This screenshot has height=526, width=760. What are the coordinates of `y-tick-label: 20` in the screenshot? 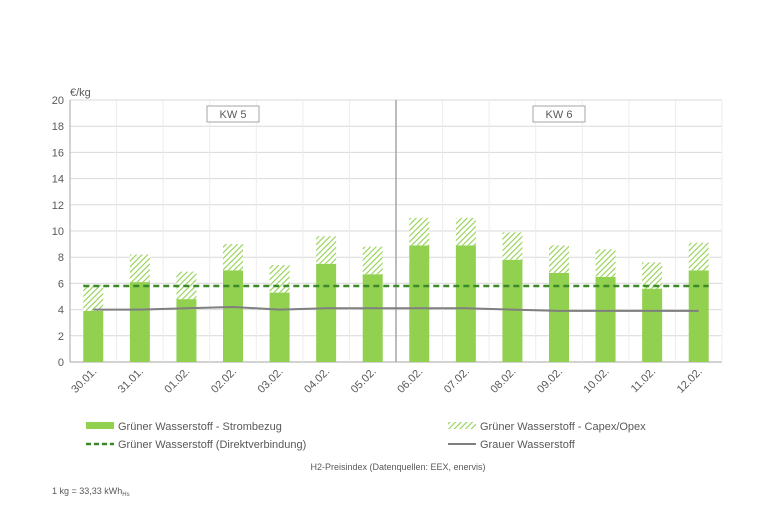 It's located at (58, 101).